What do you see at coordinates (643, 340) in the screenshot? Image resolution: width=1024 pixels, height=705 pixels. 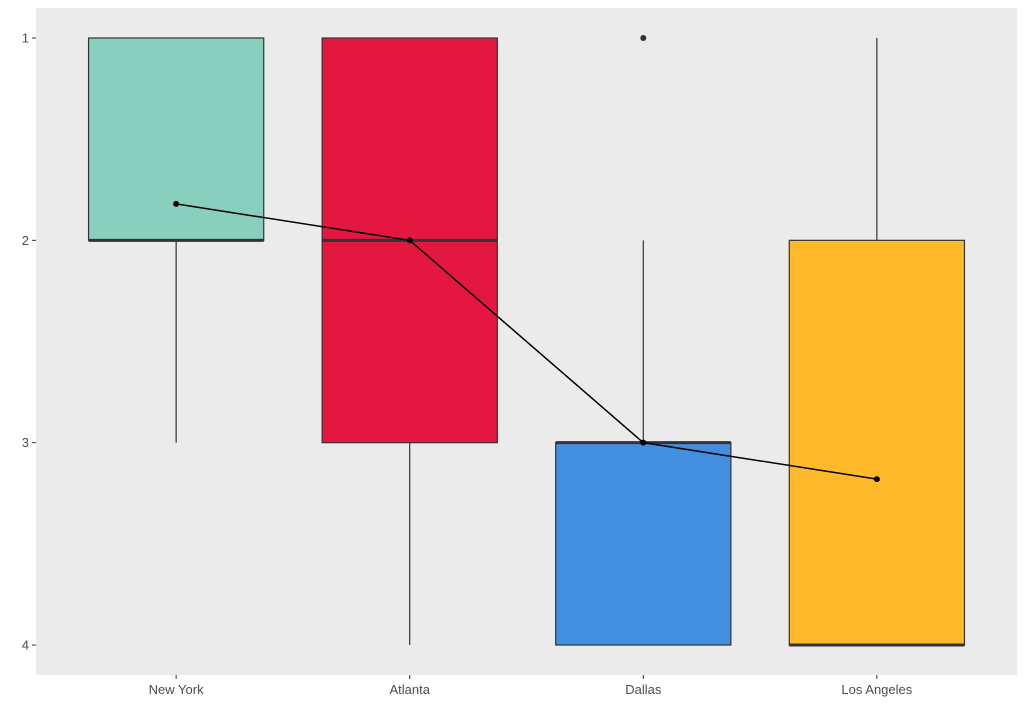 I see `box-dallas` at bounding box center [643, 340].